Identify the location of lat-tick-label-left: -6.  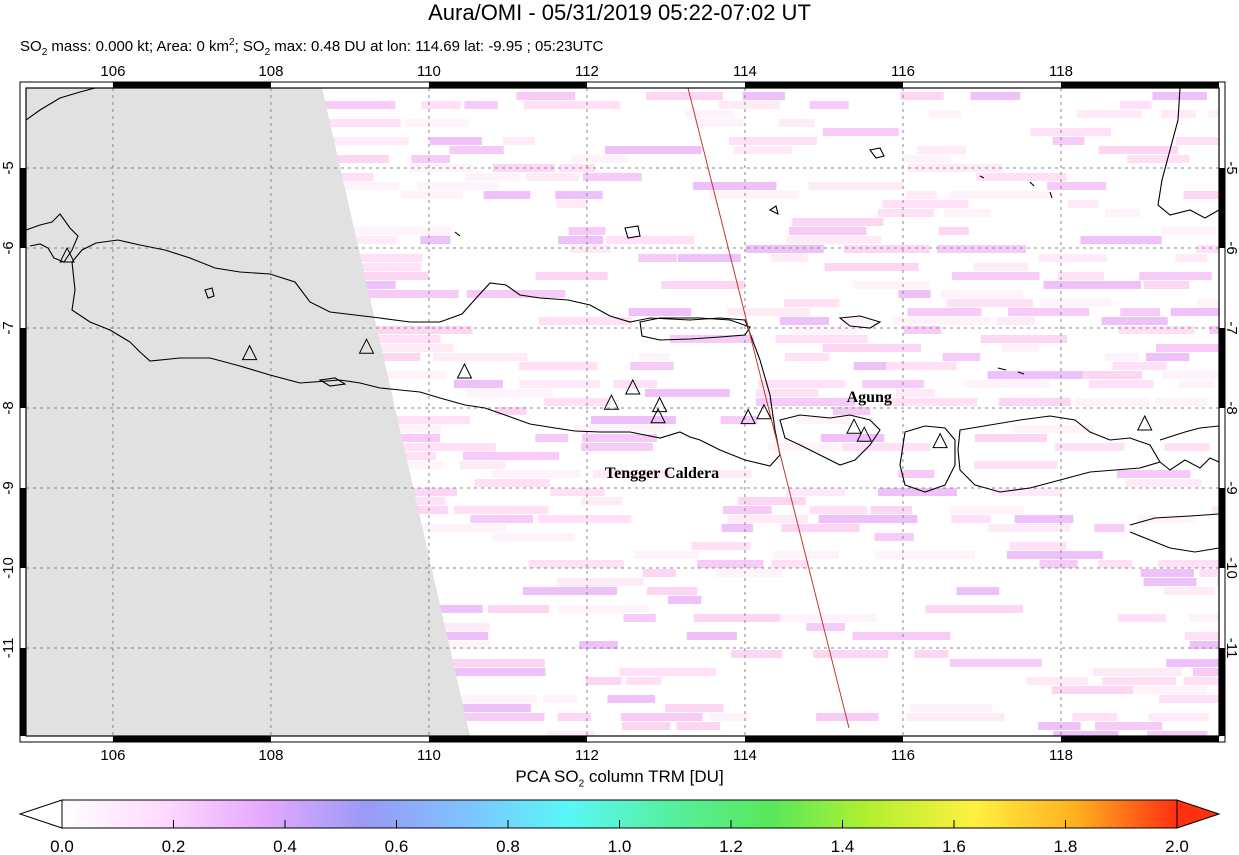
(8, 247).